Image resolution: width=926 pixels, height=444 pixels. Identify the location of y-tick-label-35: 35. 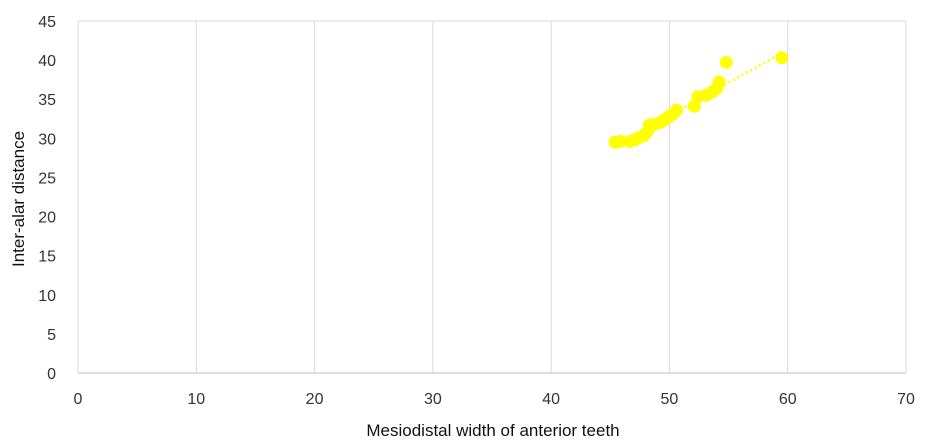
(47, 100).